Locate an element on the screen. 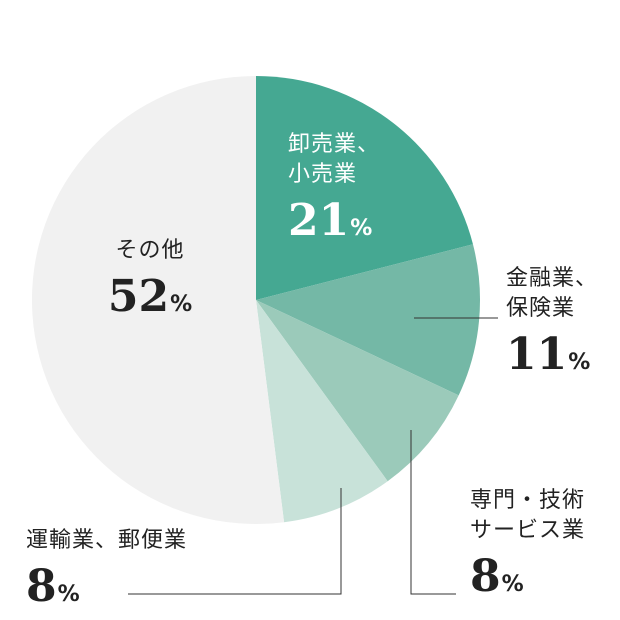  slice-value-number: 52 is located at coordinates (138, 296).